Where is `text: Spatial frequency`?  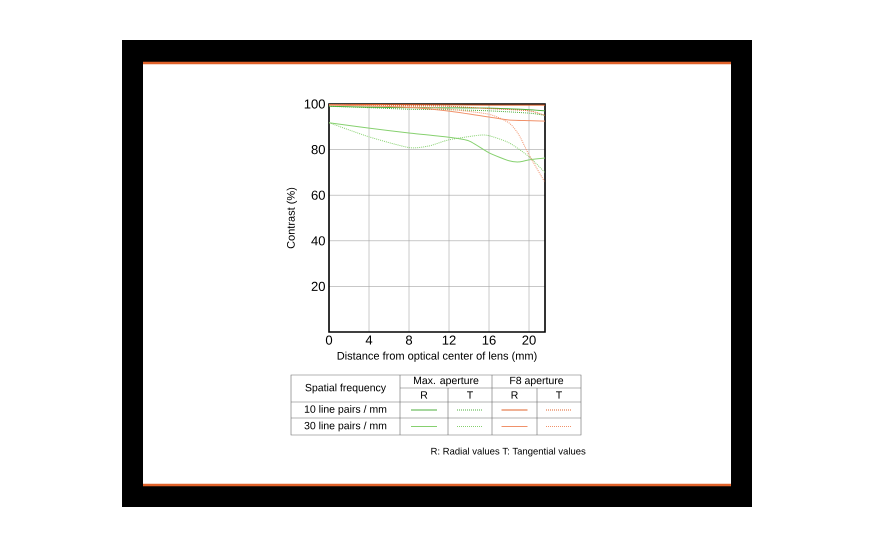
text: Spatial frequency is located at coordinates (345, 389).